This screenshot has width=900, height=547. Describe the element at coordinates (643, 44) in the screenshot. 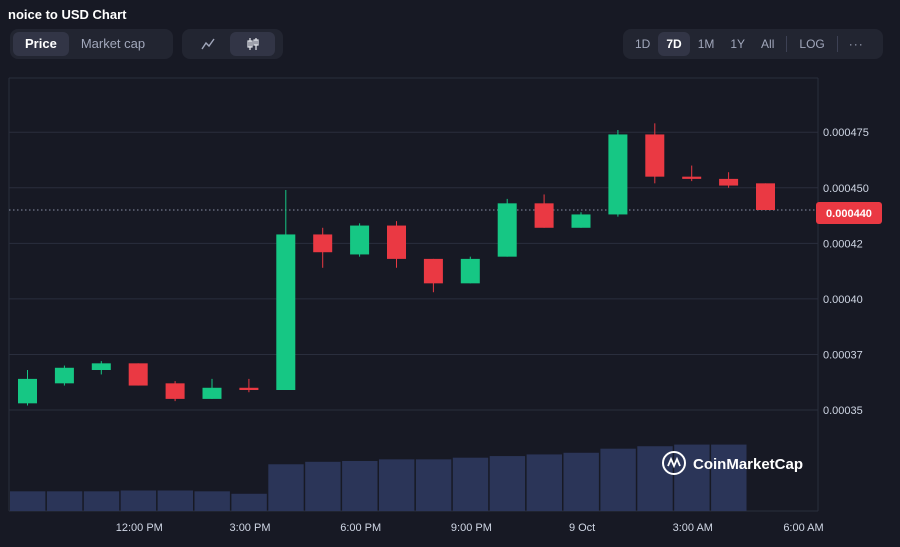

I see `range-1d-button: 1D` at that location.